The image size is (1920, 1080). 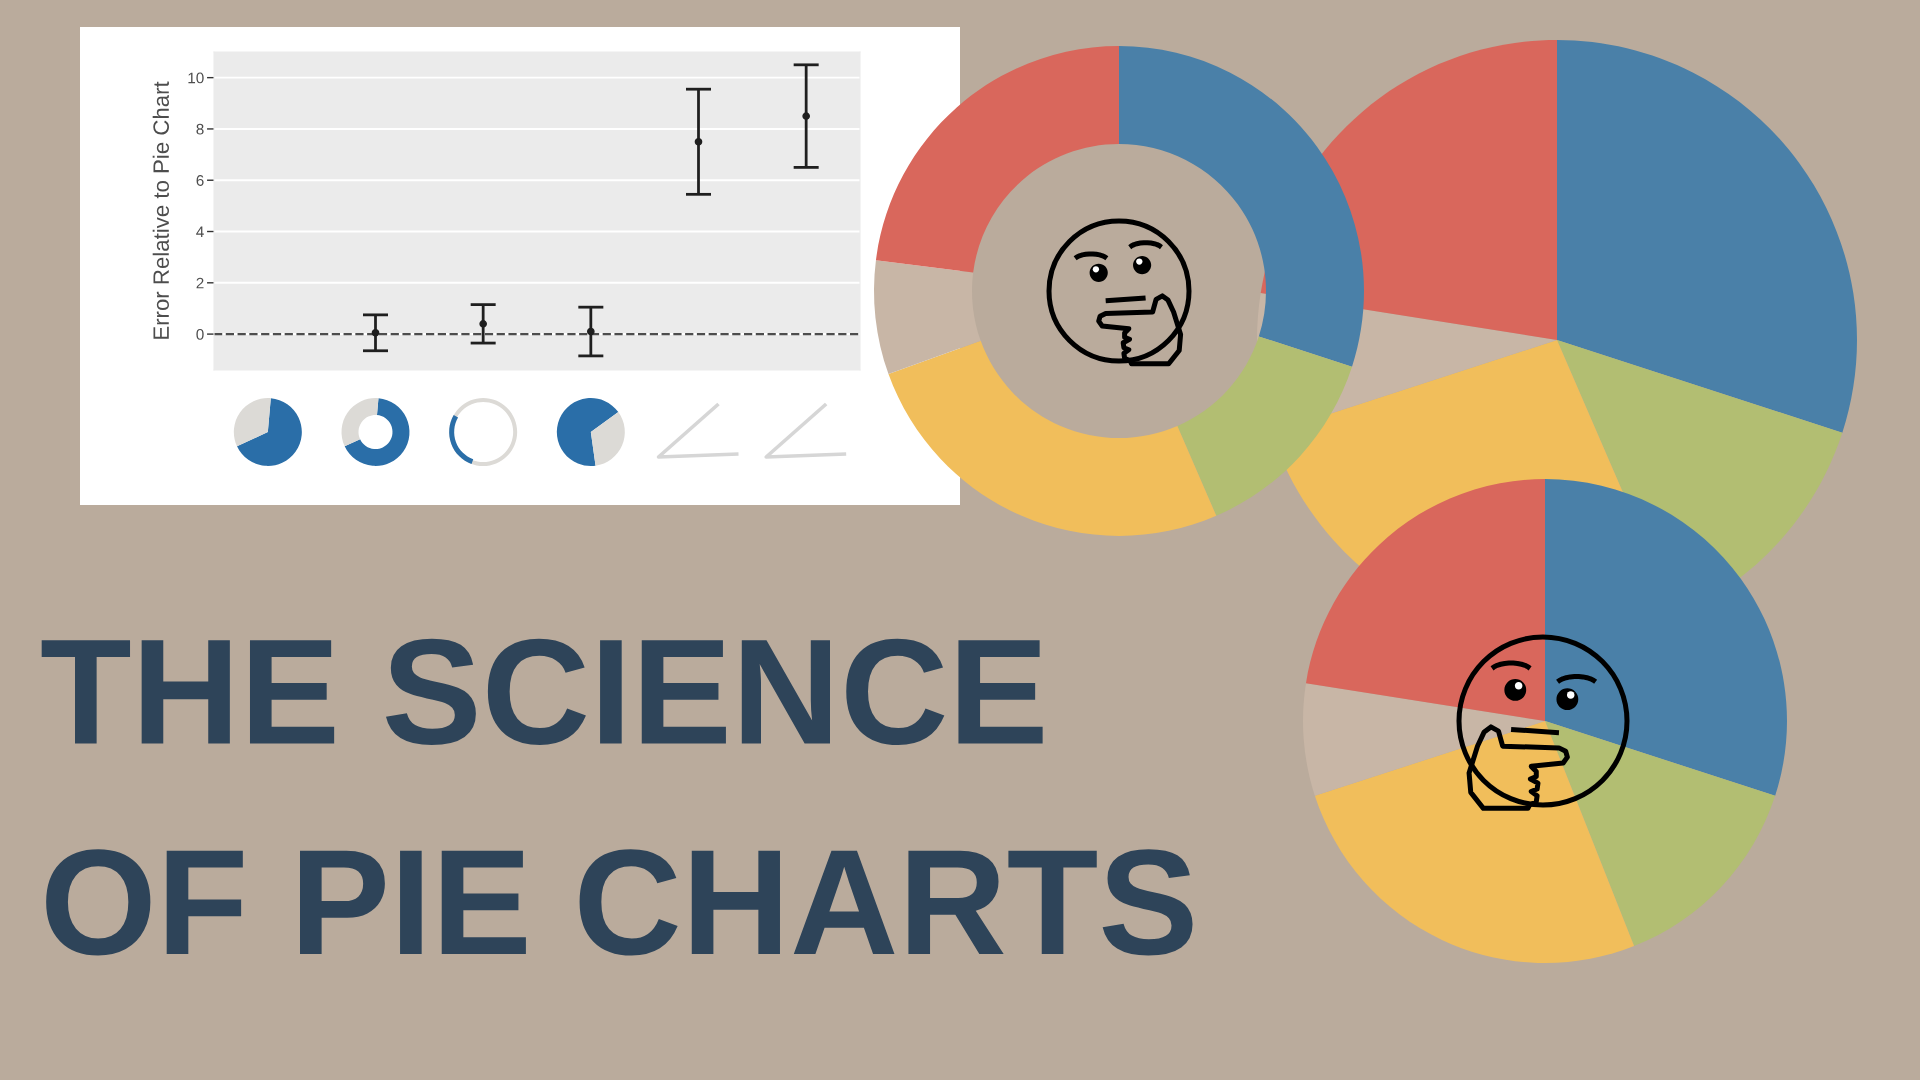 I want to click on y-tick-label: 10, so click(x=196, y=78).